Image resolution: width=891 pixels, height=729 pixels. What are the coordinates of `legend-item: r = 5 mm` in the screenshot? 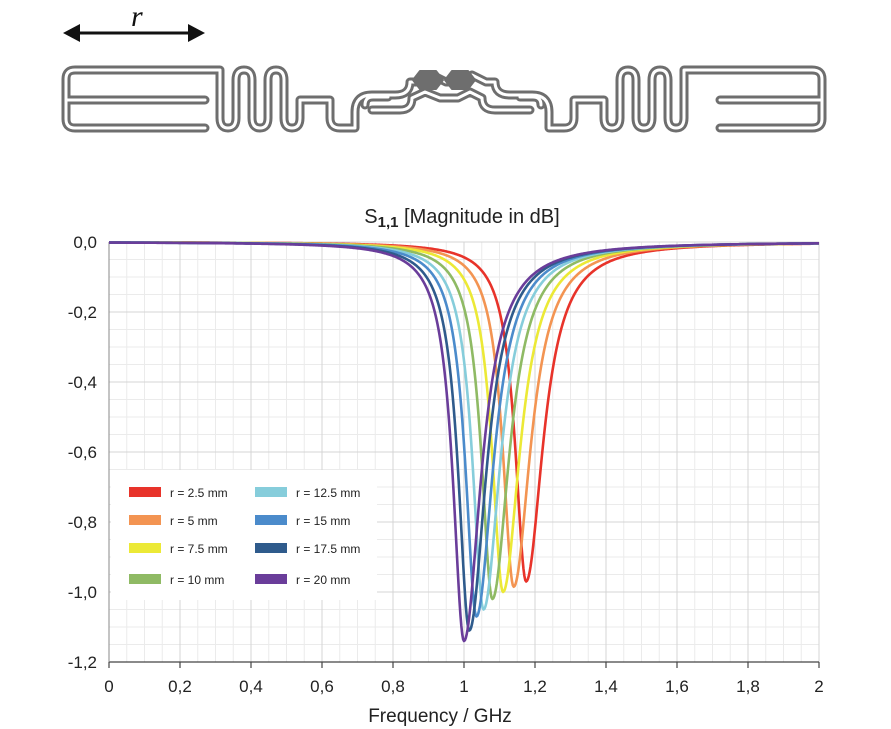 It's located at (173, 521).